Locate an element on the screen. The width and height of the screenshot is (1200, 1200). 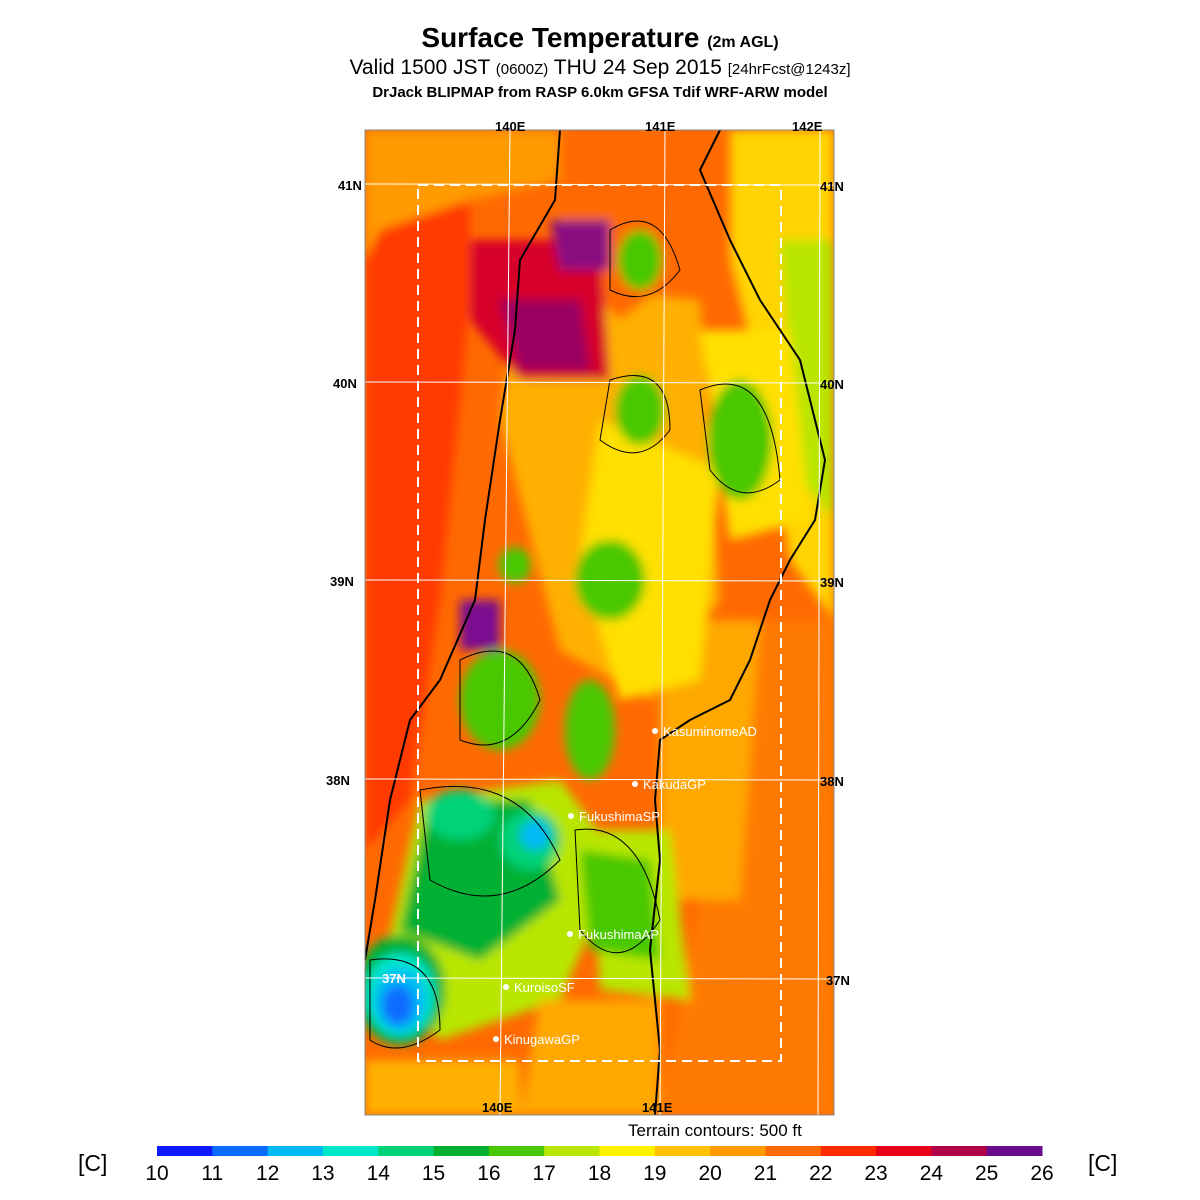
site-label: FukushimaAP is located at coordinates (618, 934).